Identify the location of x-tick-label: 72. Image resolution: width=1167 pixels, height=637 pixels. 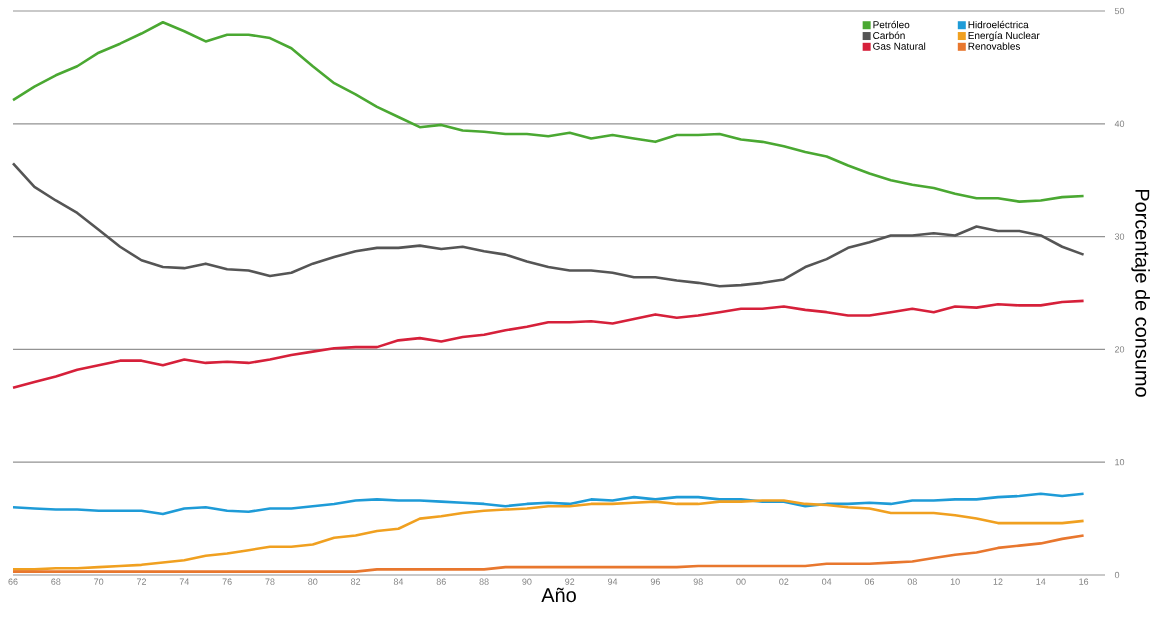
(141, 581).